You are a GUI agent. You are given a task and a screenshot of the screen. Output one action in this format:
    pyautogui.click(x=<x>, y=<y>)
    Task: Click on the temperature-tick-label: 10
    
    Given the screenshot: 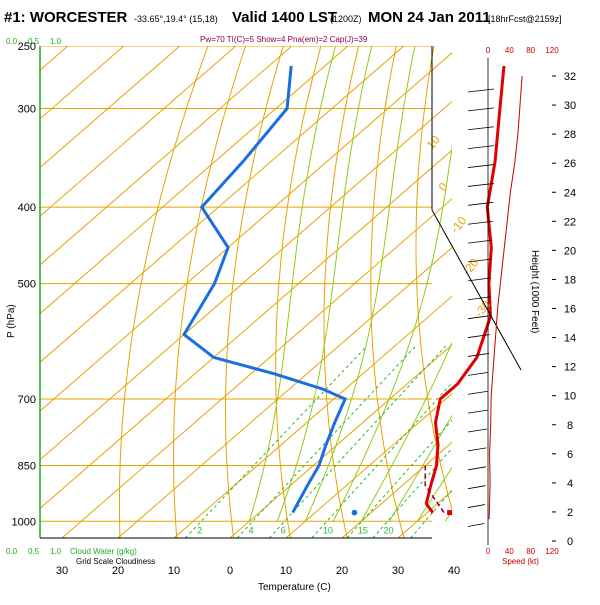 What is the action you would take?
    pyautogui.click(x=174, y=571)
    